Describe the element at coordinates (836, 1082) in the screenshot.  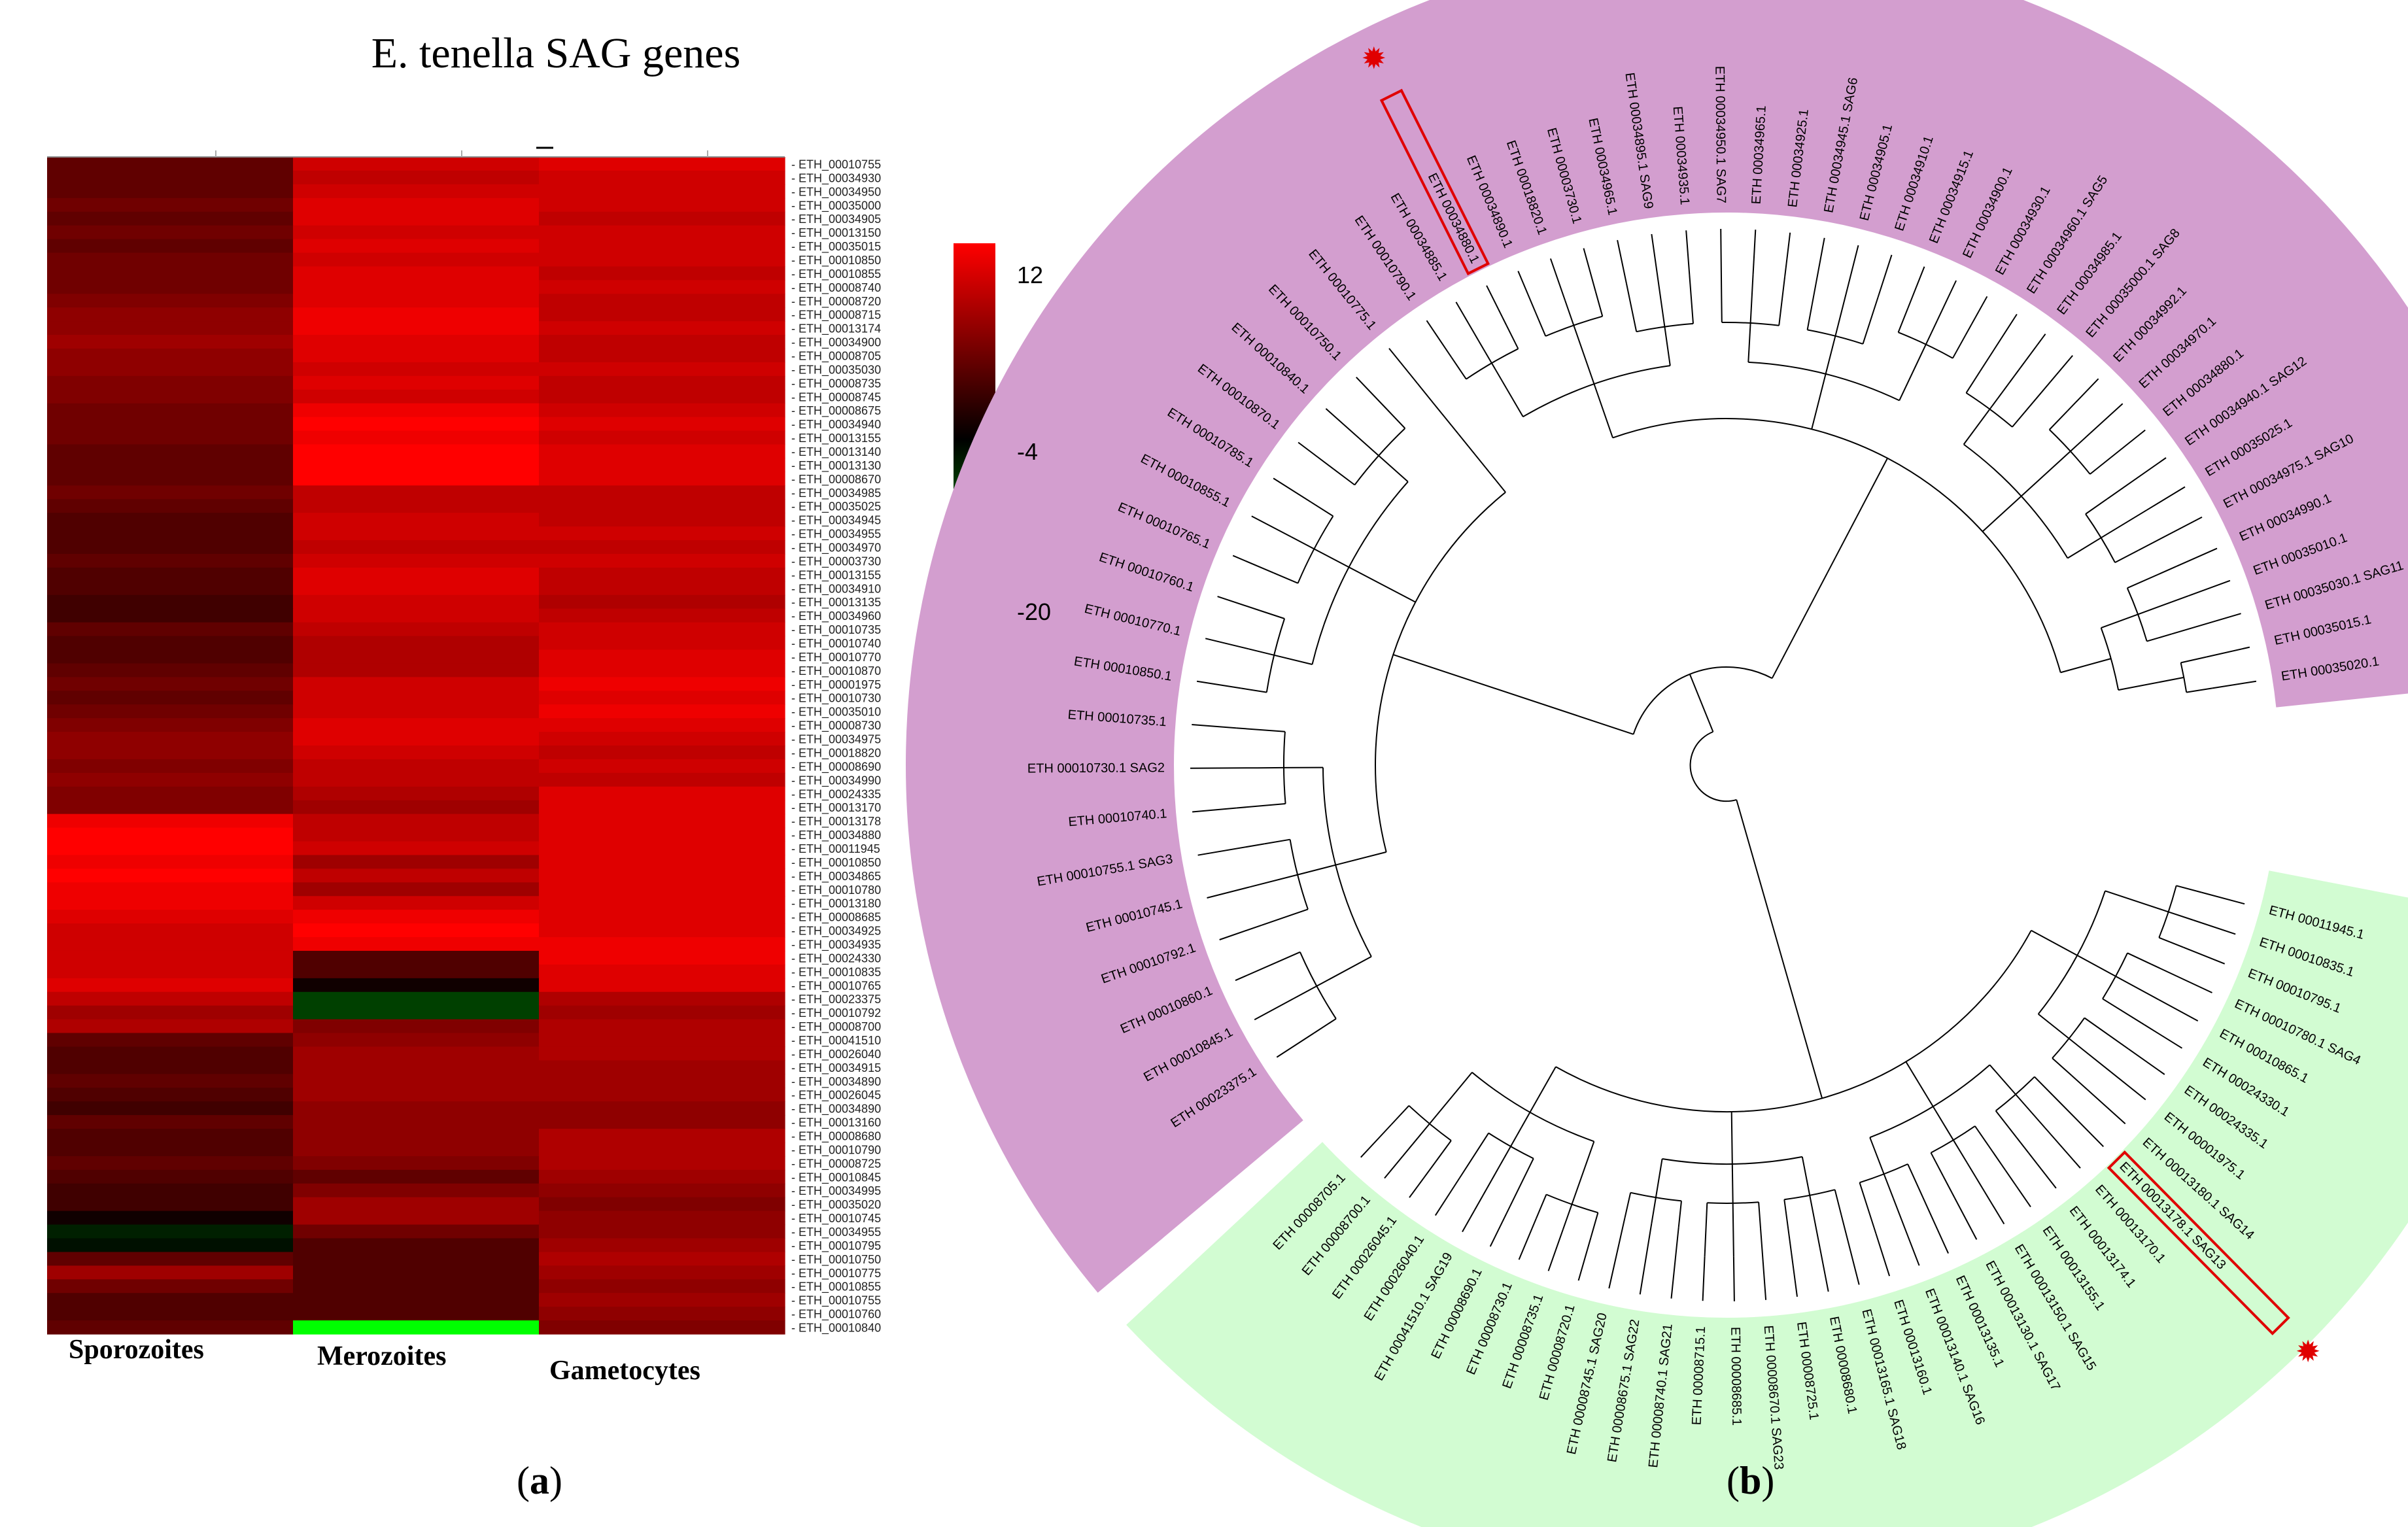
I see `heatmap-row-label: - ETH_00034890` at that location.